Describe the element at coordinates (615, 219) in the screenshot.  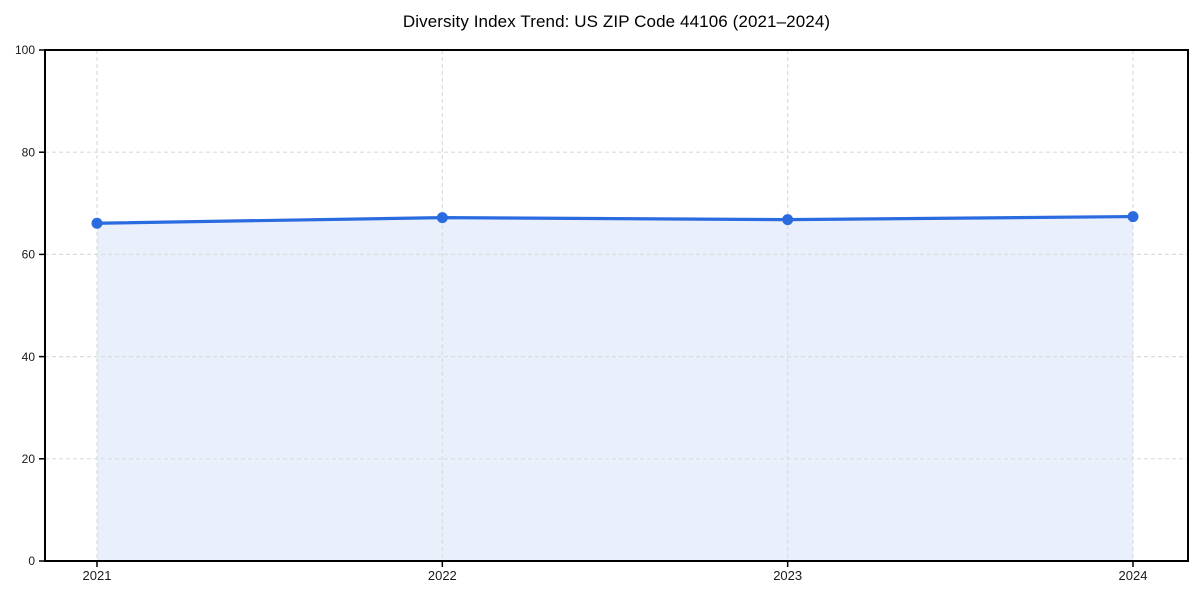
I see `trend-line` at that location.